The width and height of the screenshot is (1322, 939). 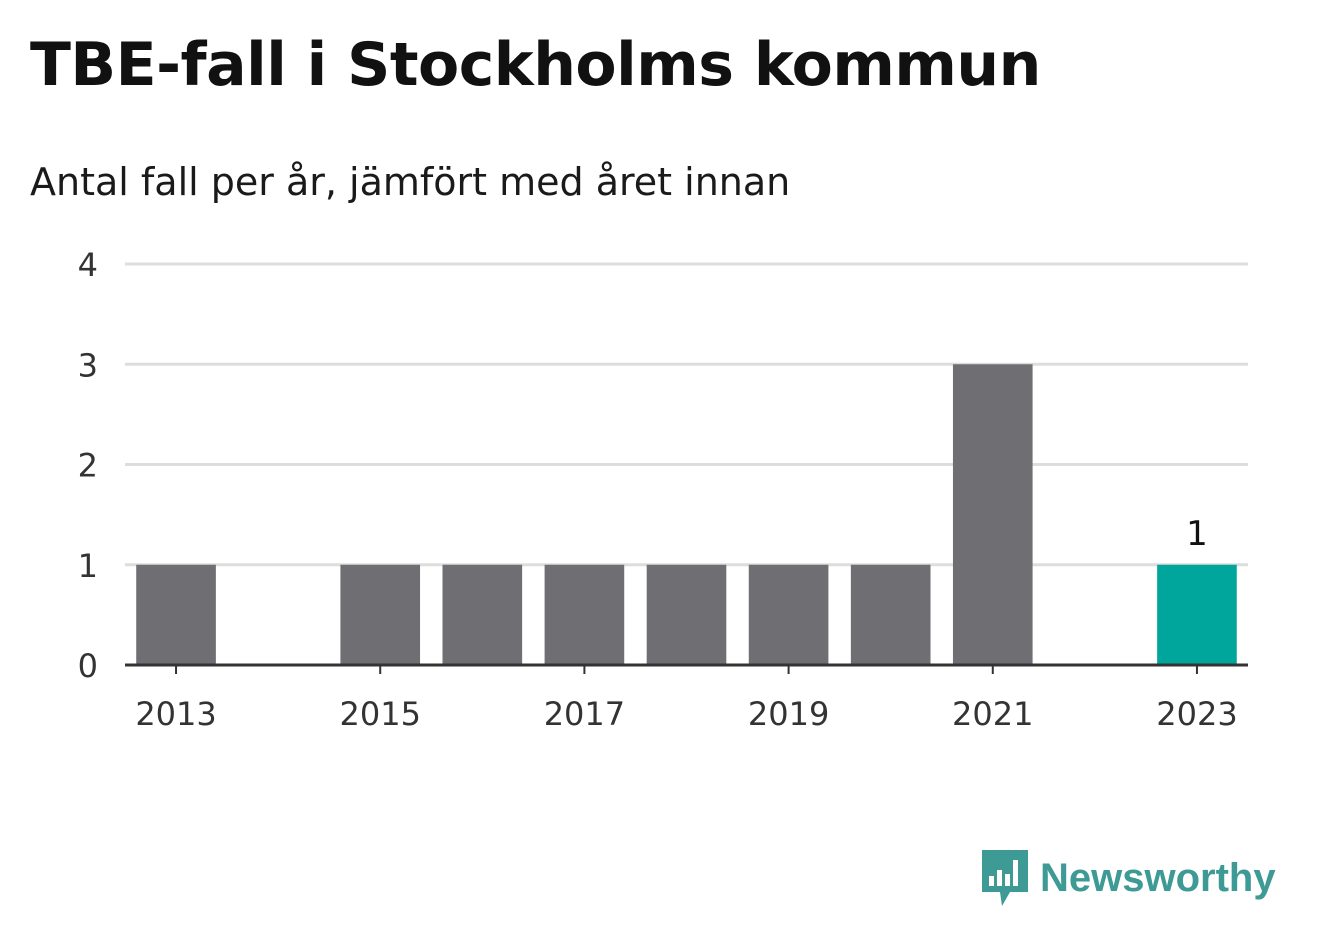 I want to click on chart-title: TBE-fall i Stockholms kommun, so click(x=535, y=65).